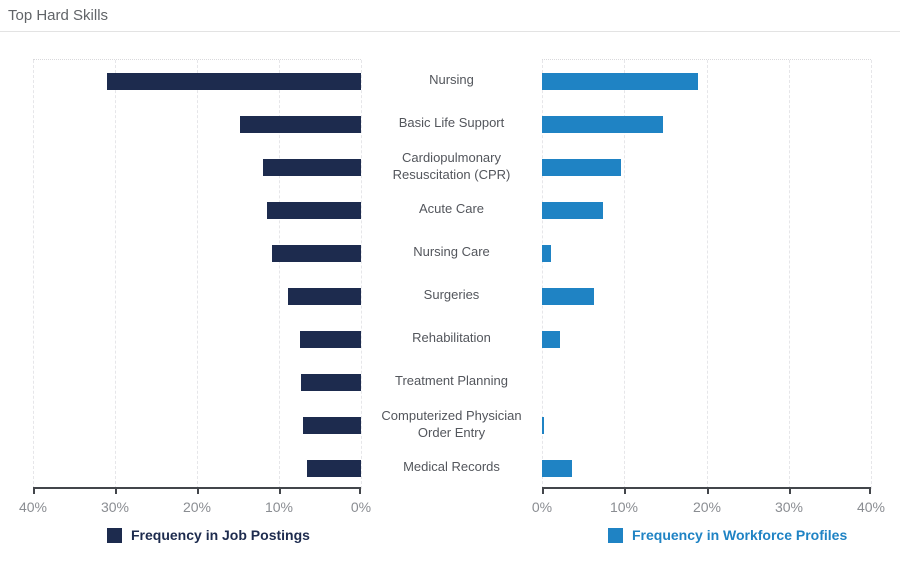 The height and width of the screenshot is (565, 900). What do you see at coordinates (451, 165) in the screenshot?
I see `category-label-cardiopulmonary-resuscitation-cpr: Cardiopulmonary Resuscitation (CPR)` at bounding box center [451, 165].